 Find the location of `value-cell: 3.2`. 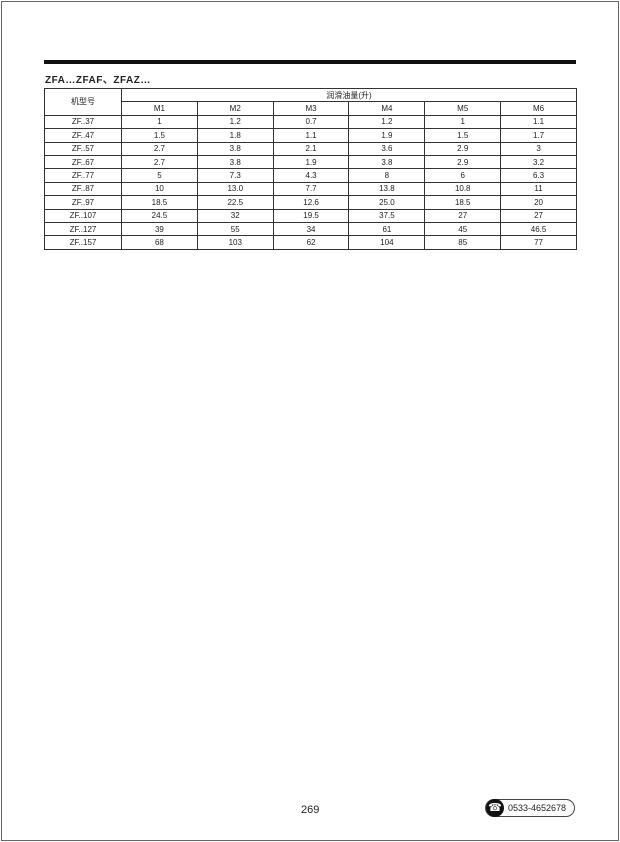

value-cell: 3.2 is located at coordinates (538, 162).